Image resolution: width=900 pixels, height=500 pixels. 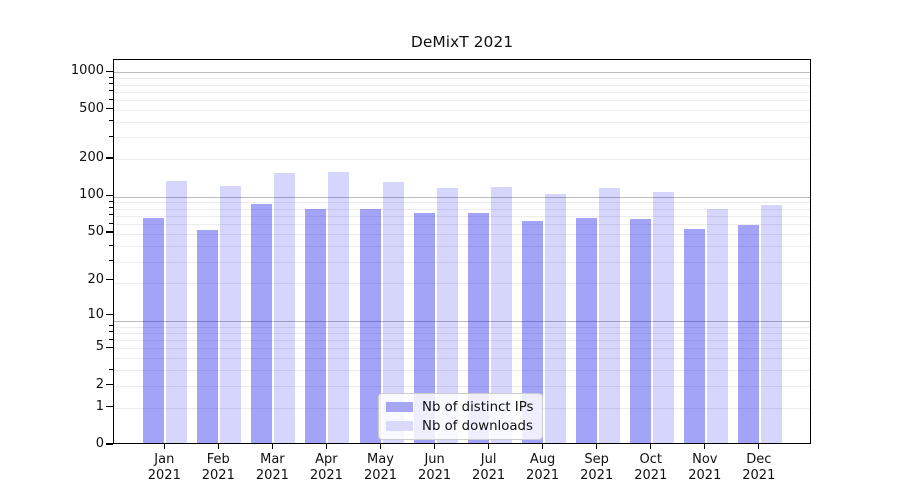 What do you see at coordinates (461, 416) in the screenshot?
I see `legend: Nb of distinct IPs Nb of downloads` at bounding box center [461, 416].